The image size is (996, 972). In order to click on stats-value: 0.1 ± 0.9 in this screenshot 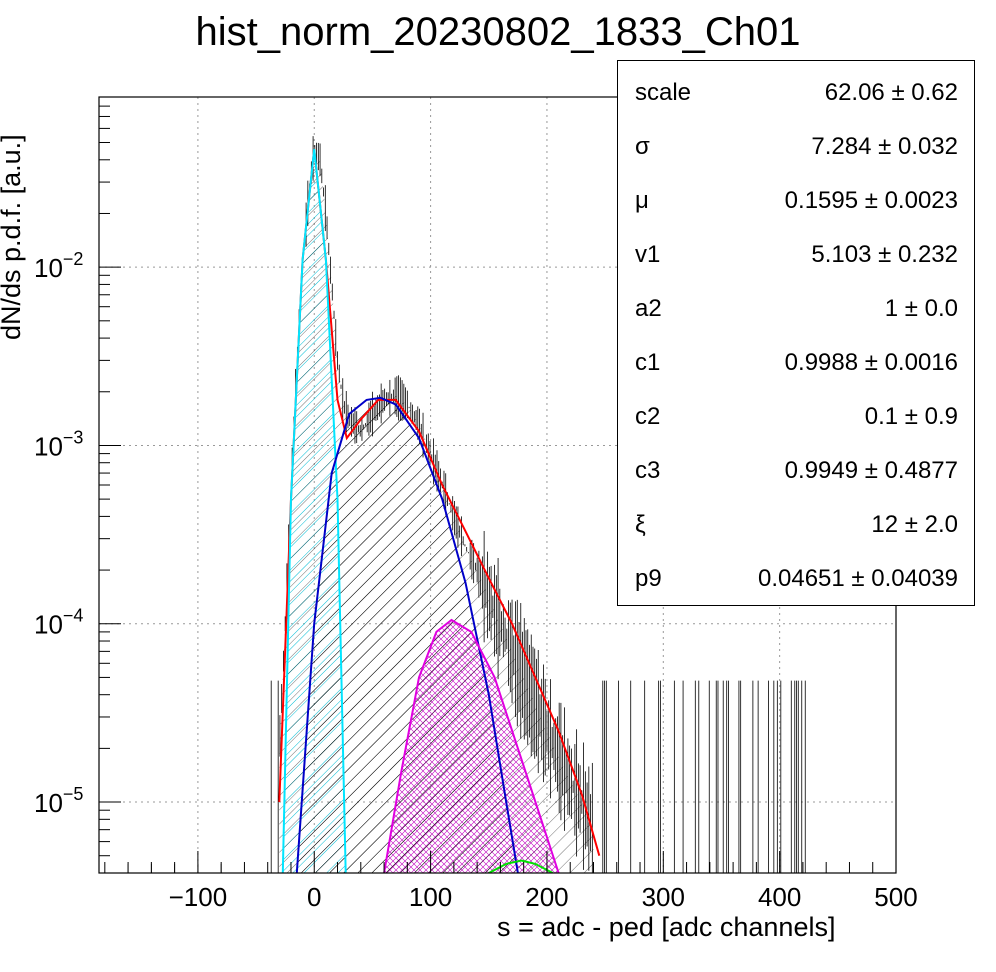, I will do `click(911, 416)`.